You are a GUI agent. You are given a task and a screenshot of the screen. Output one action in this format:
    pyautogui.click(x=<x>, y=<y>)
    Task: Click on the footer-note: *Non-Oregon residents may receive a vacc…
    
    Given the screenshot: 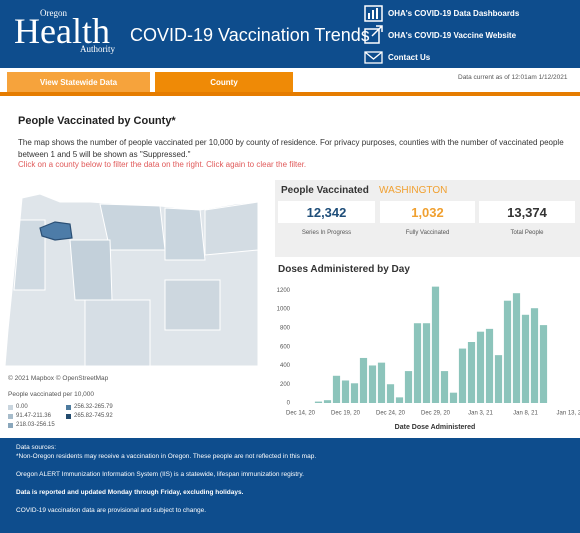 What is the action you would take?
    pyautogui.click(x=166, y=456)
    